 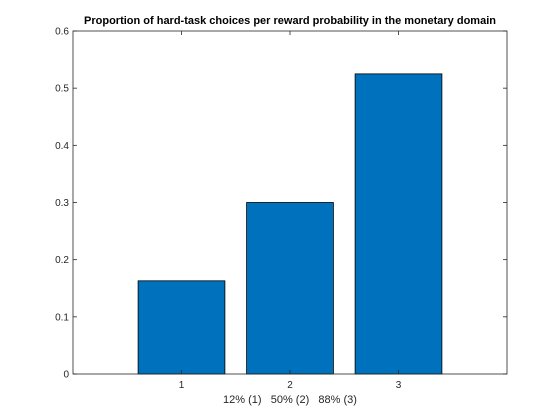 What do you see at coordinates (66, 375) in the screenshot?
I see `y-tick-label: 0` at bounding box center [66, 375].